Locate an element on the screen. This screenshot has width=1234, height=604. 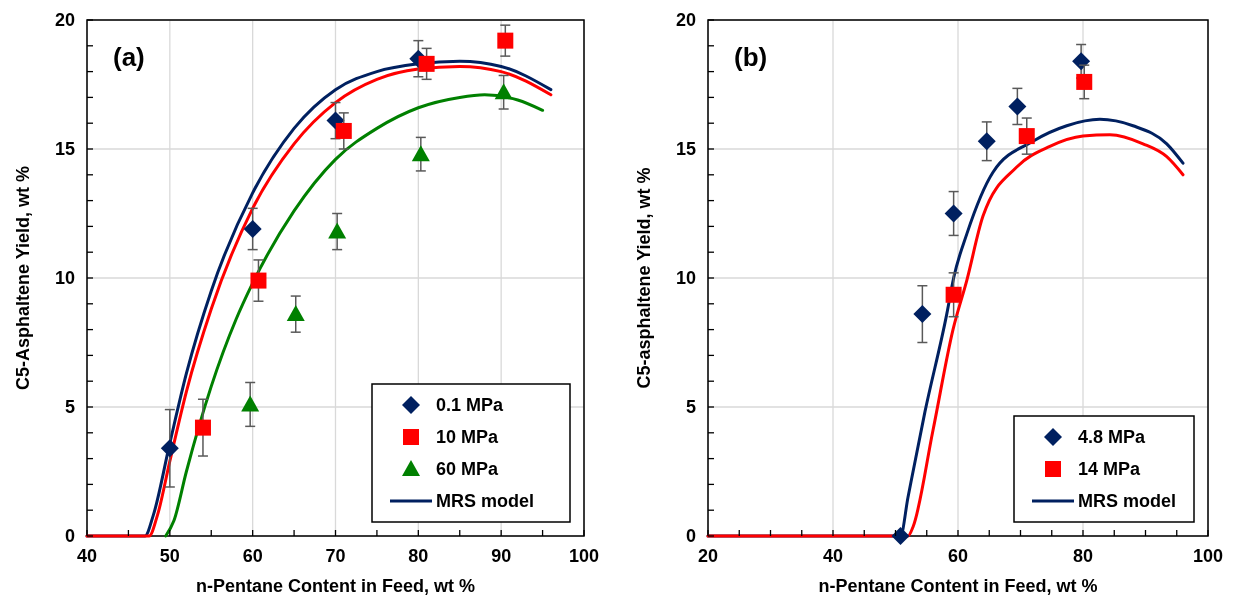
legend-label: 4.8 MPa is located at coordinates (1112, 437).